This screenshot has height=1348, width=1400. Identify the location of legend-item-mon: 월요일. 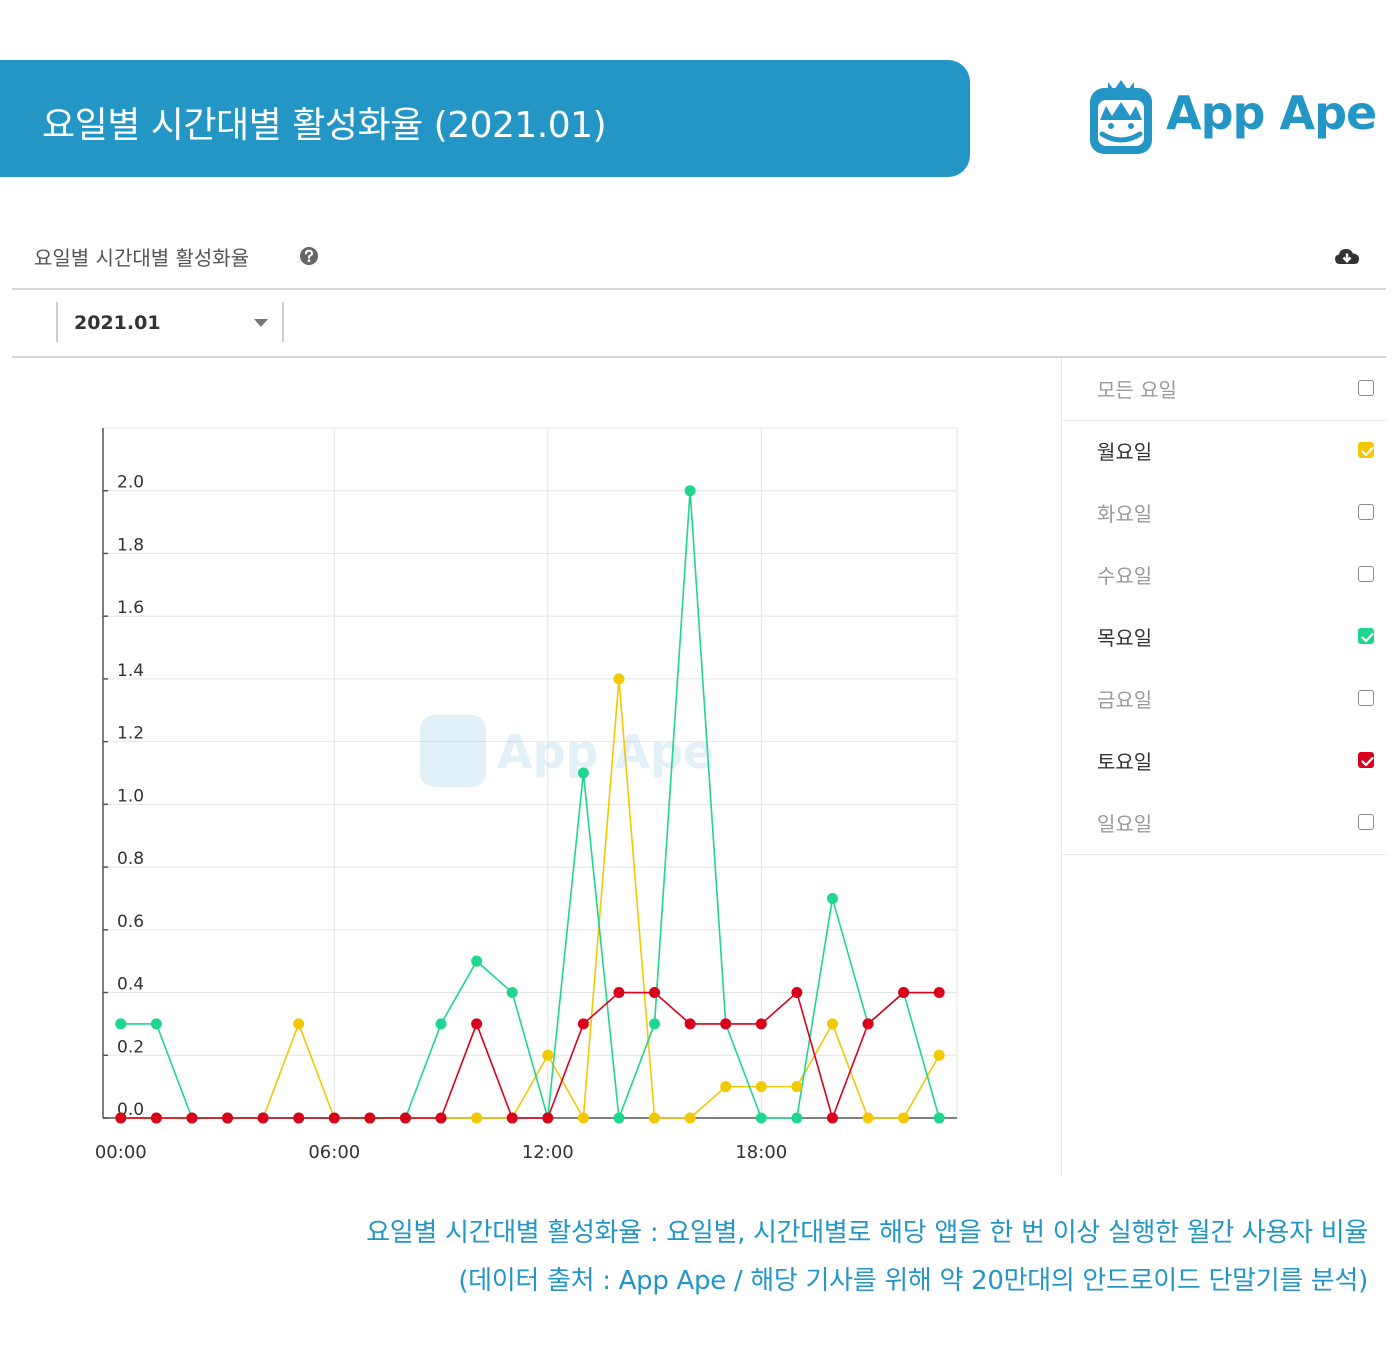
(1224, 451).